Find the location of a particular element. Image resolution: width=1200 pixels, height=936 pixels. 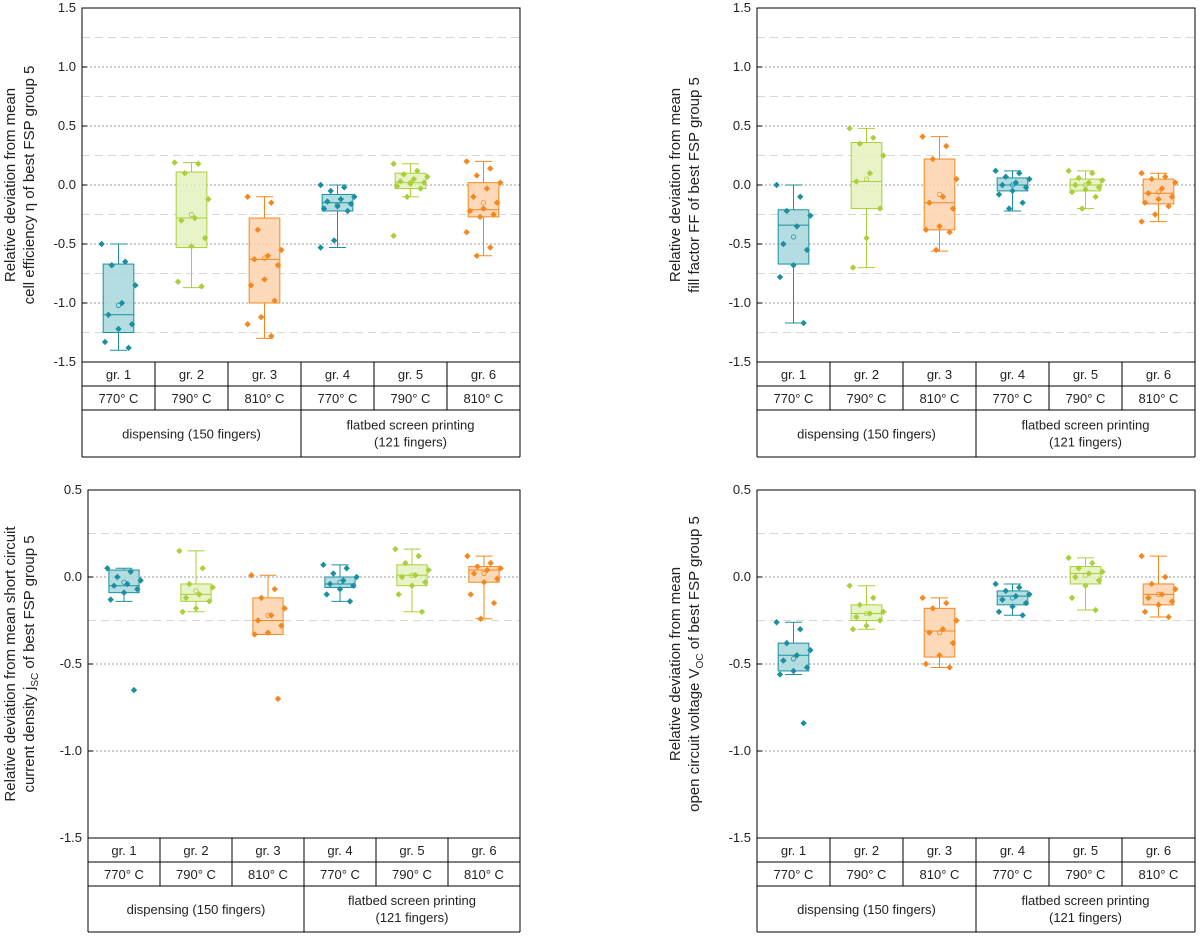

box-gr3 is located at coordinates (268, 616).